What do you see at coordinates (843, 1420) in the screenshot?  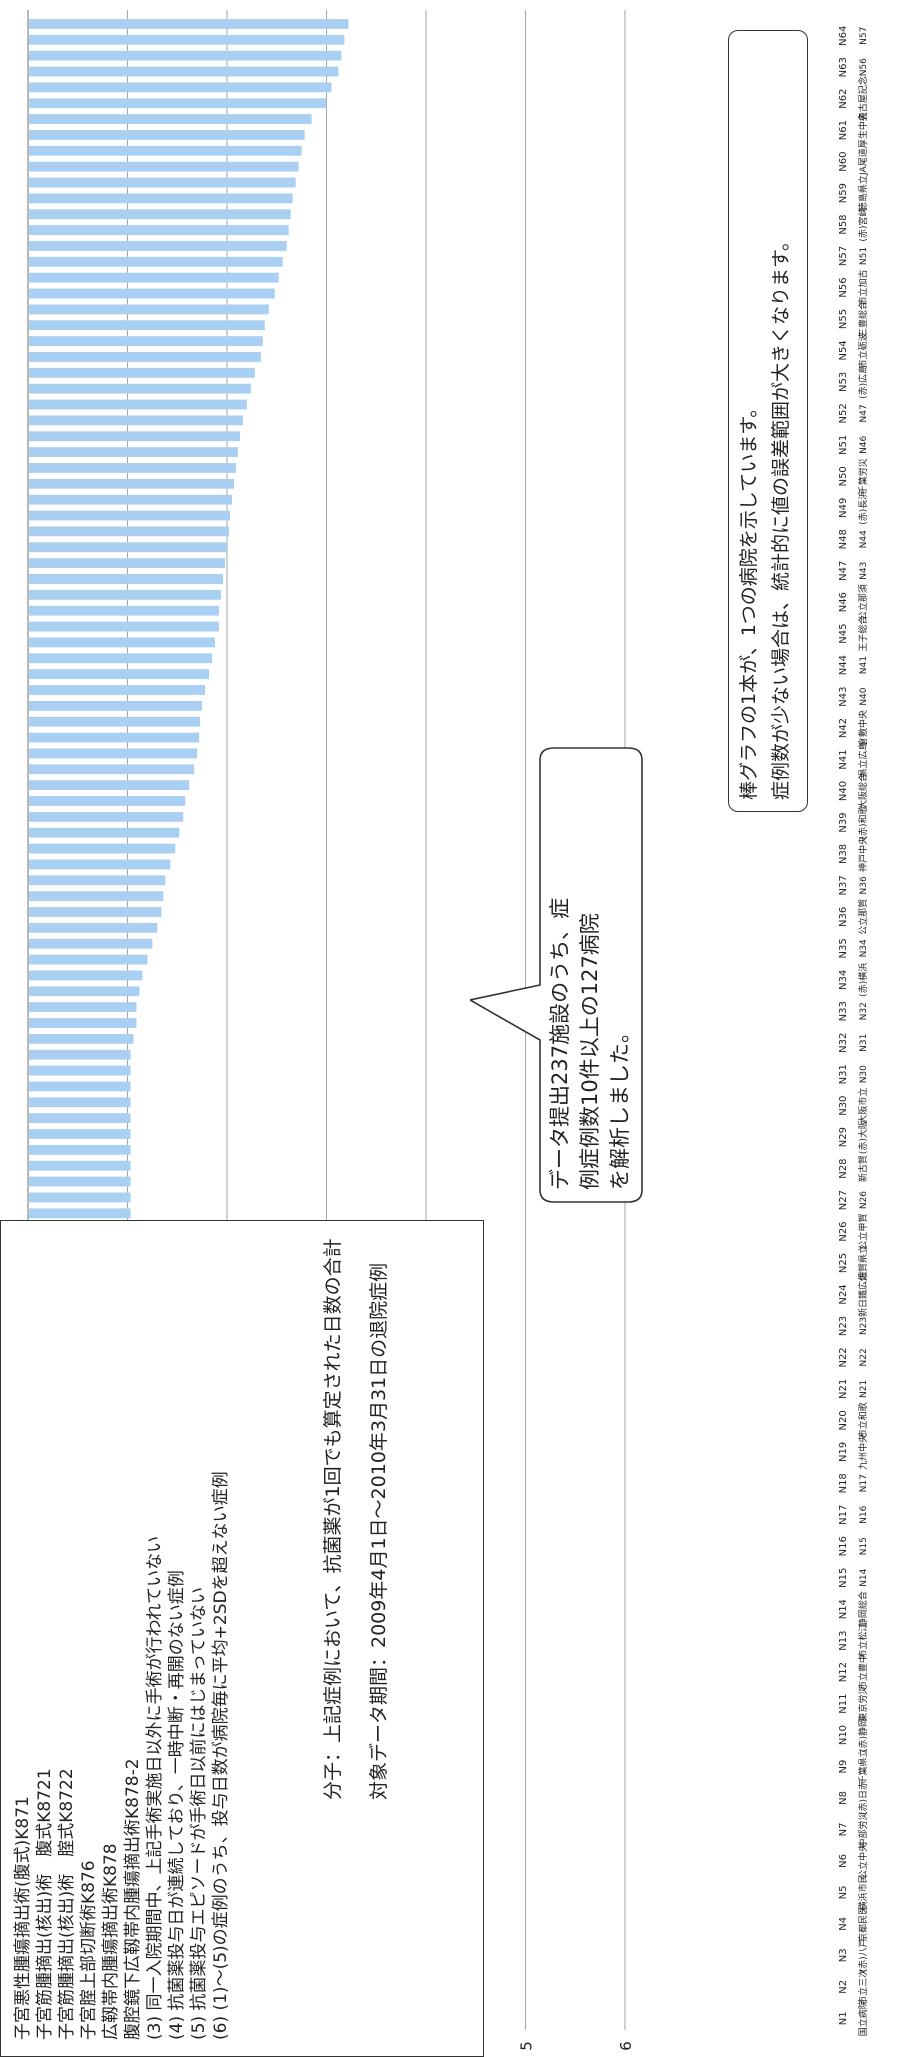 I see `category-code: N20` at bounding box center [843, 1420].